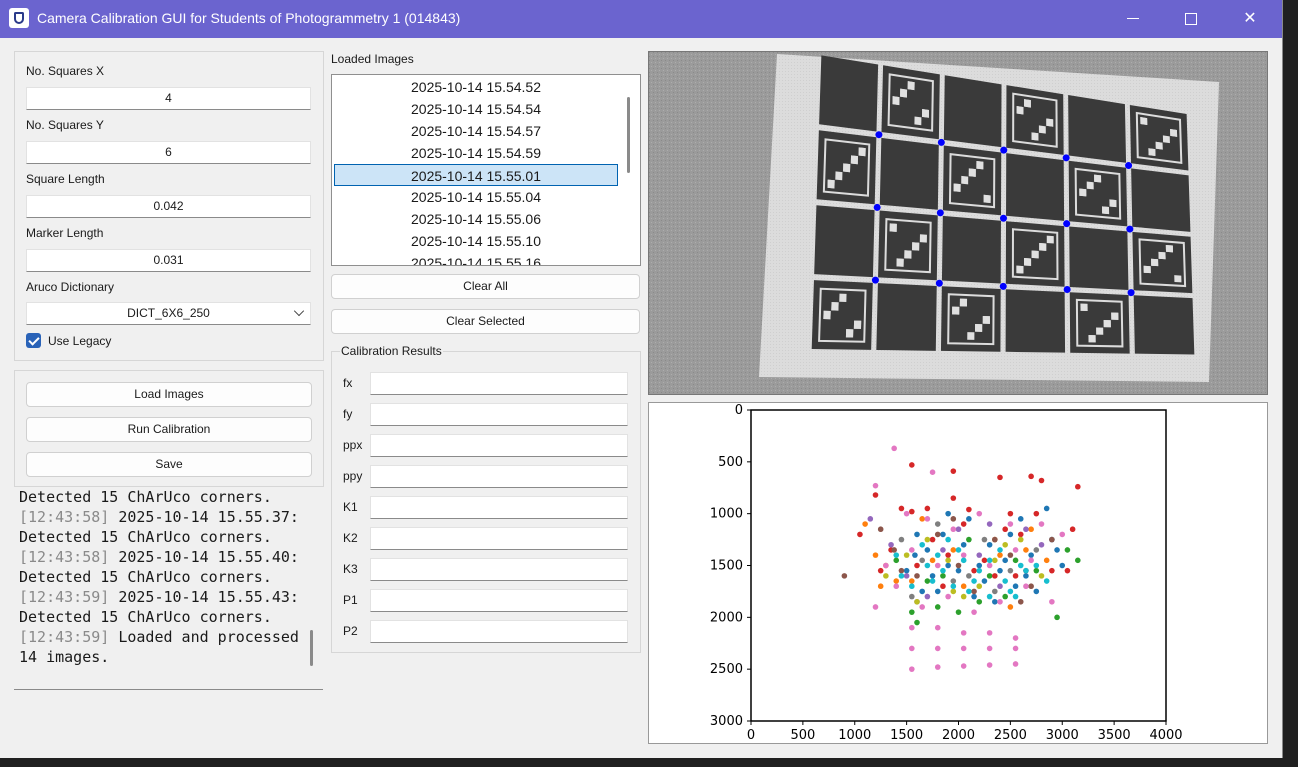 The width and height of the screenshot is (1298, 767). What do you see at coordinates (499, 538) in the screenshot?
I see `result-field-k2` at bounding box center [499, 538].